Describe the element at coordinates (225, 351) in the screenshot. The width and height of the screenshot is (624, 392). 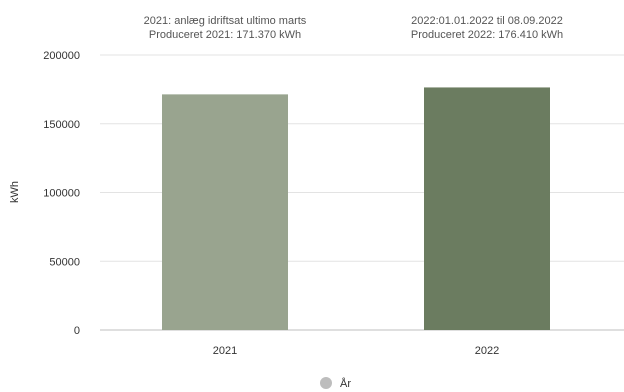
I see `x-tick-label: 2021` at that location.